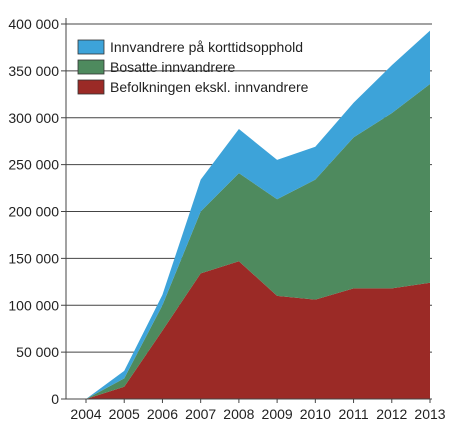  What do you see at coordinates (33, 24) in the screenshot?
I see `y-tick-label: 400 000` at bounding box center [33, 24].